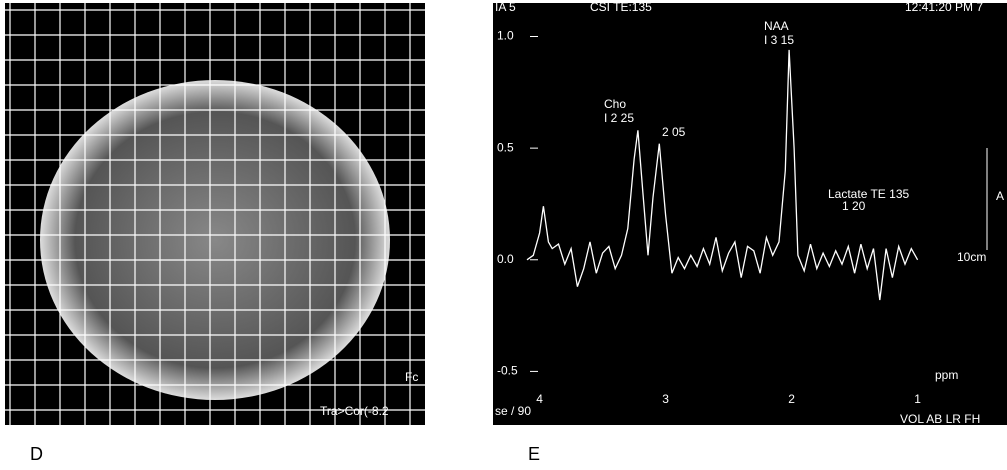  Describe the element at coordinates (507, 371) in the screenshot. I see `y-tick-label: -0.5` at that location.